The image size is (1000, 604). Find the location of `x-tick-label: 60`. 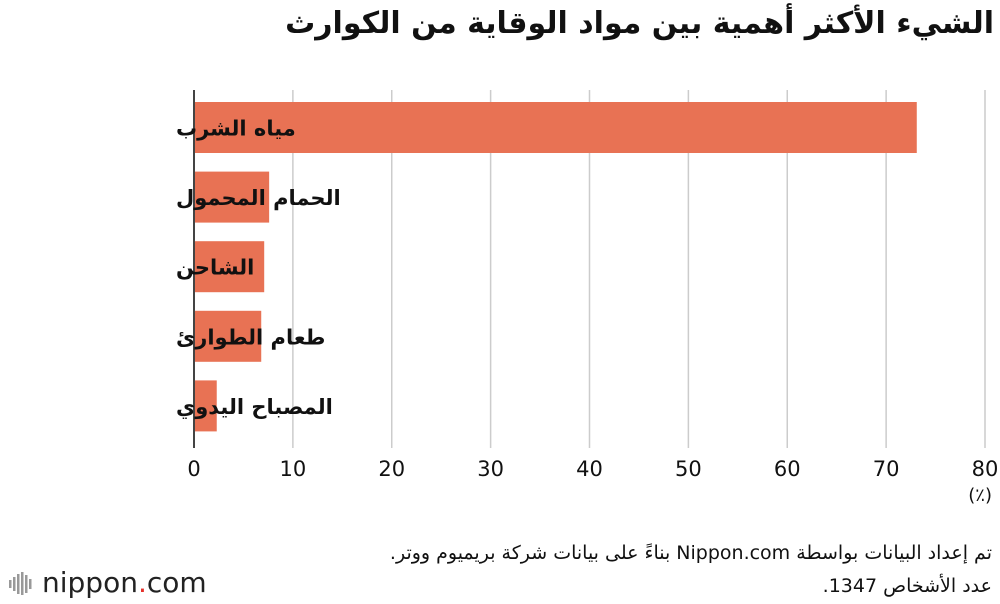

x-tick-label: 60 is located at coordinates (787, 469).